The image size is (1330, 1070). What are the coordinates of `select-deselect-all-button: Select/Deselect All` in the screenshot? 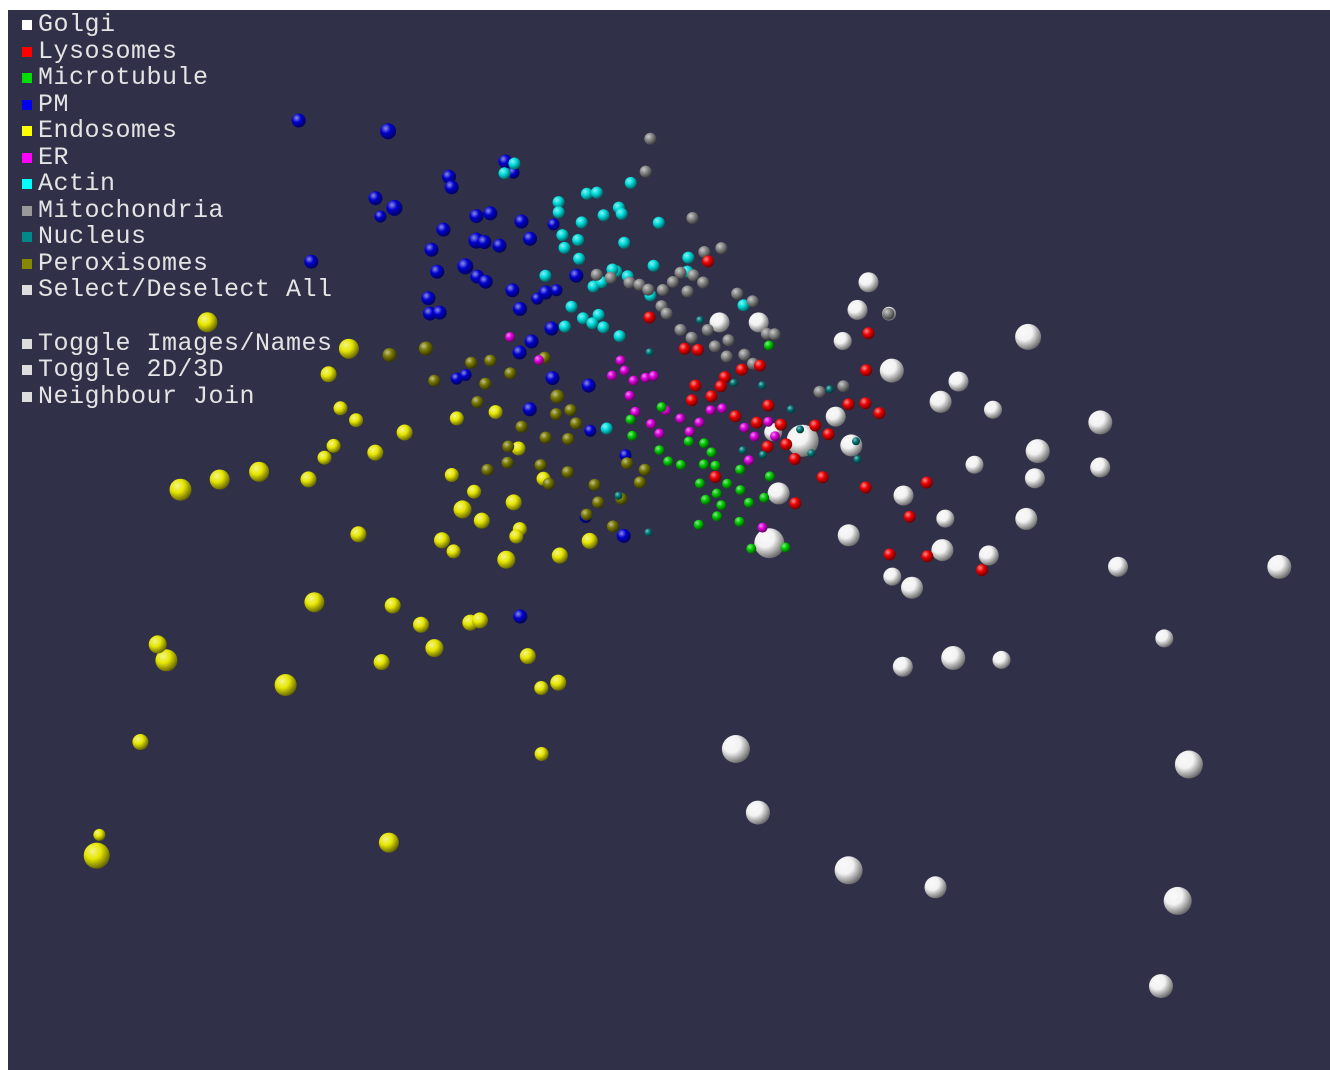 It's located at (177, 290).